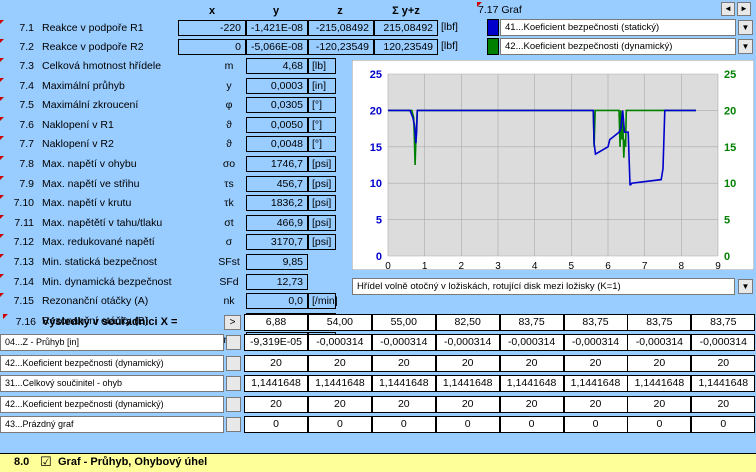 The image size is (756, 472). I want to click on chart-y-tick-label: 5, so click(379, 221).